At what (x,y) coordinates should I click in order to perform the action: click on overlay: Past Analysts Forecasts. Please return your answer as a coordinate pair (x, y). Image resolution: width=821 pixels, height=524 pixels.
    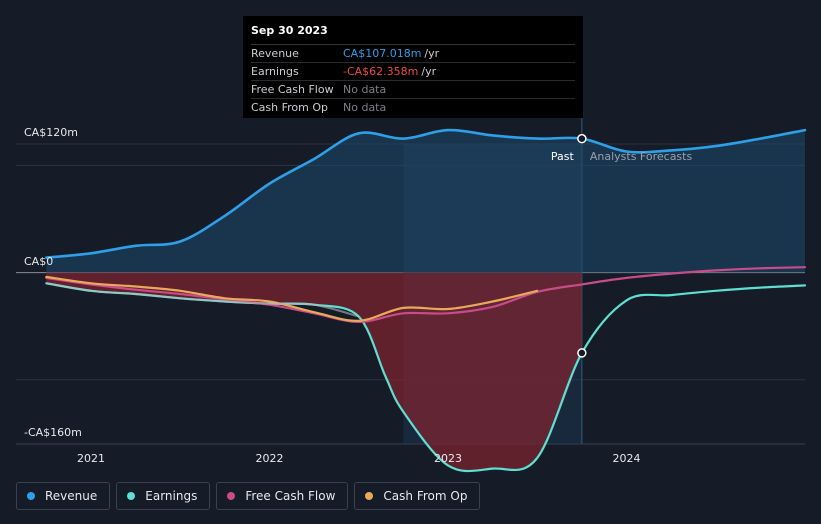
    Looking at the image, I should click on (622, 245).